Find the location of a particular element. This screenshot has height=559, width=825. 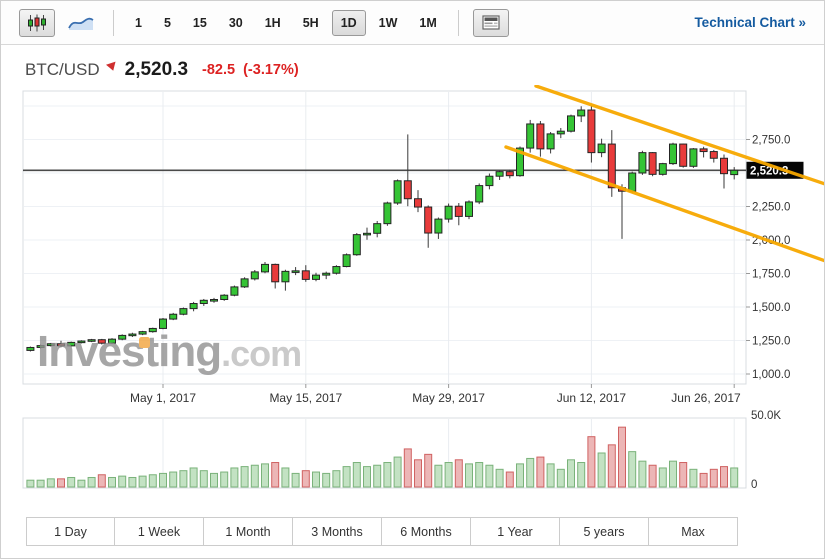

svg-text: Jun 26, 2017 is located at coordinates (706, 398).